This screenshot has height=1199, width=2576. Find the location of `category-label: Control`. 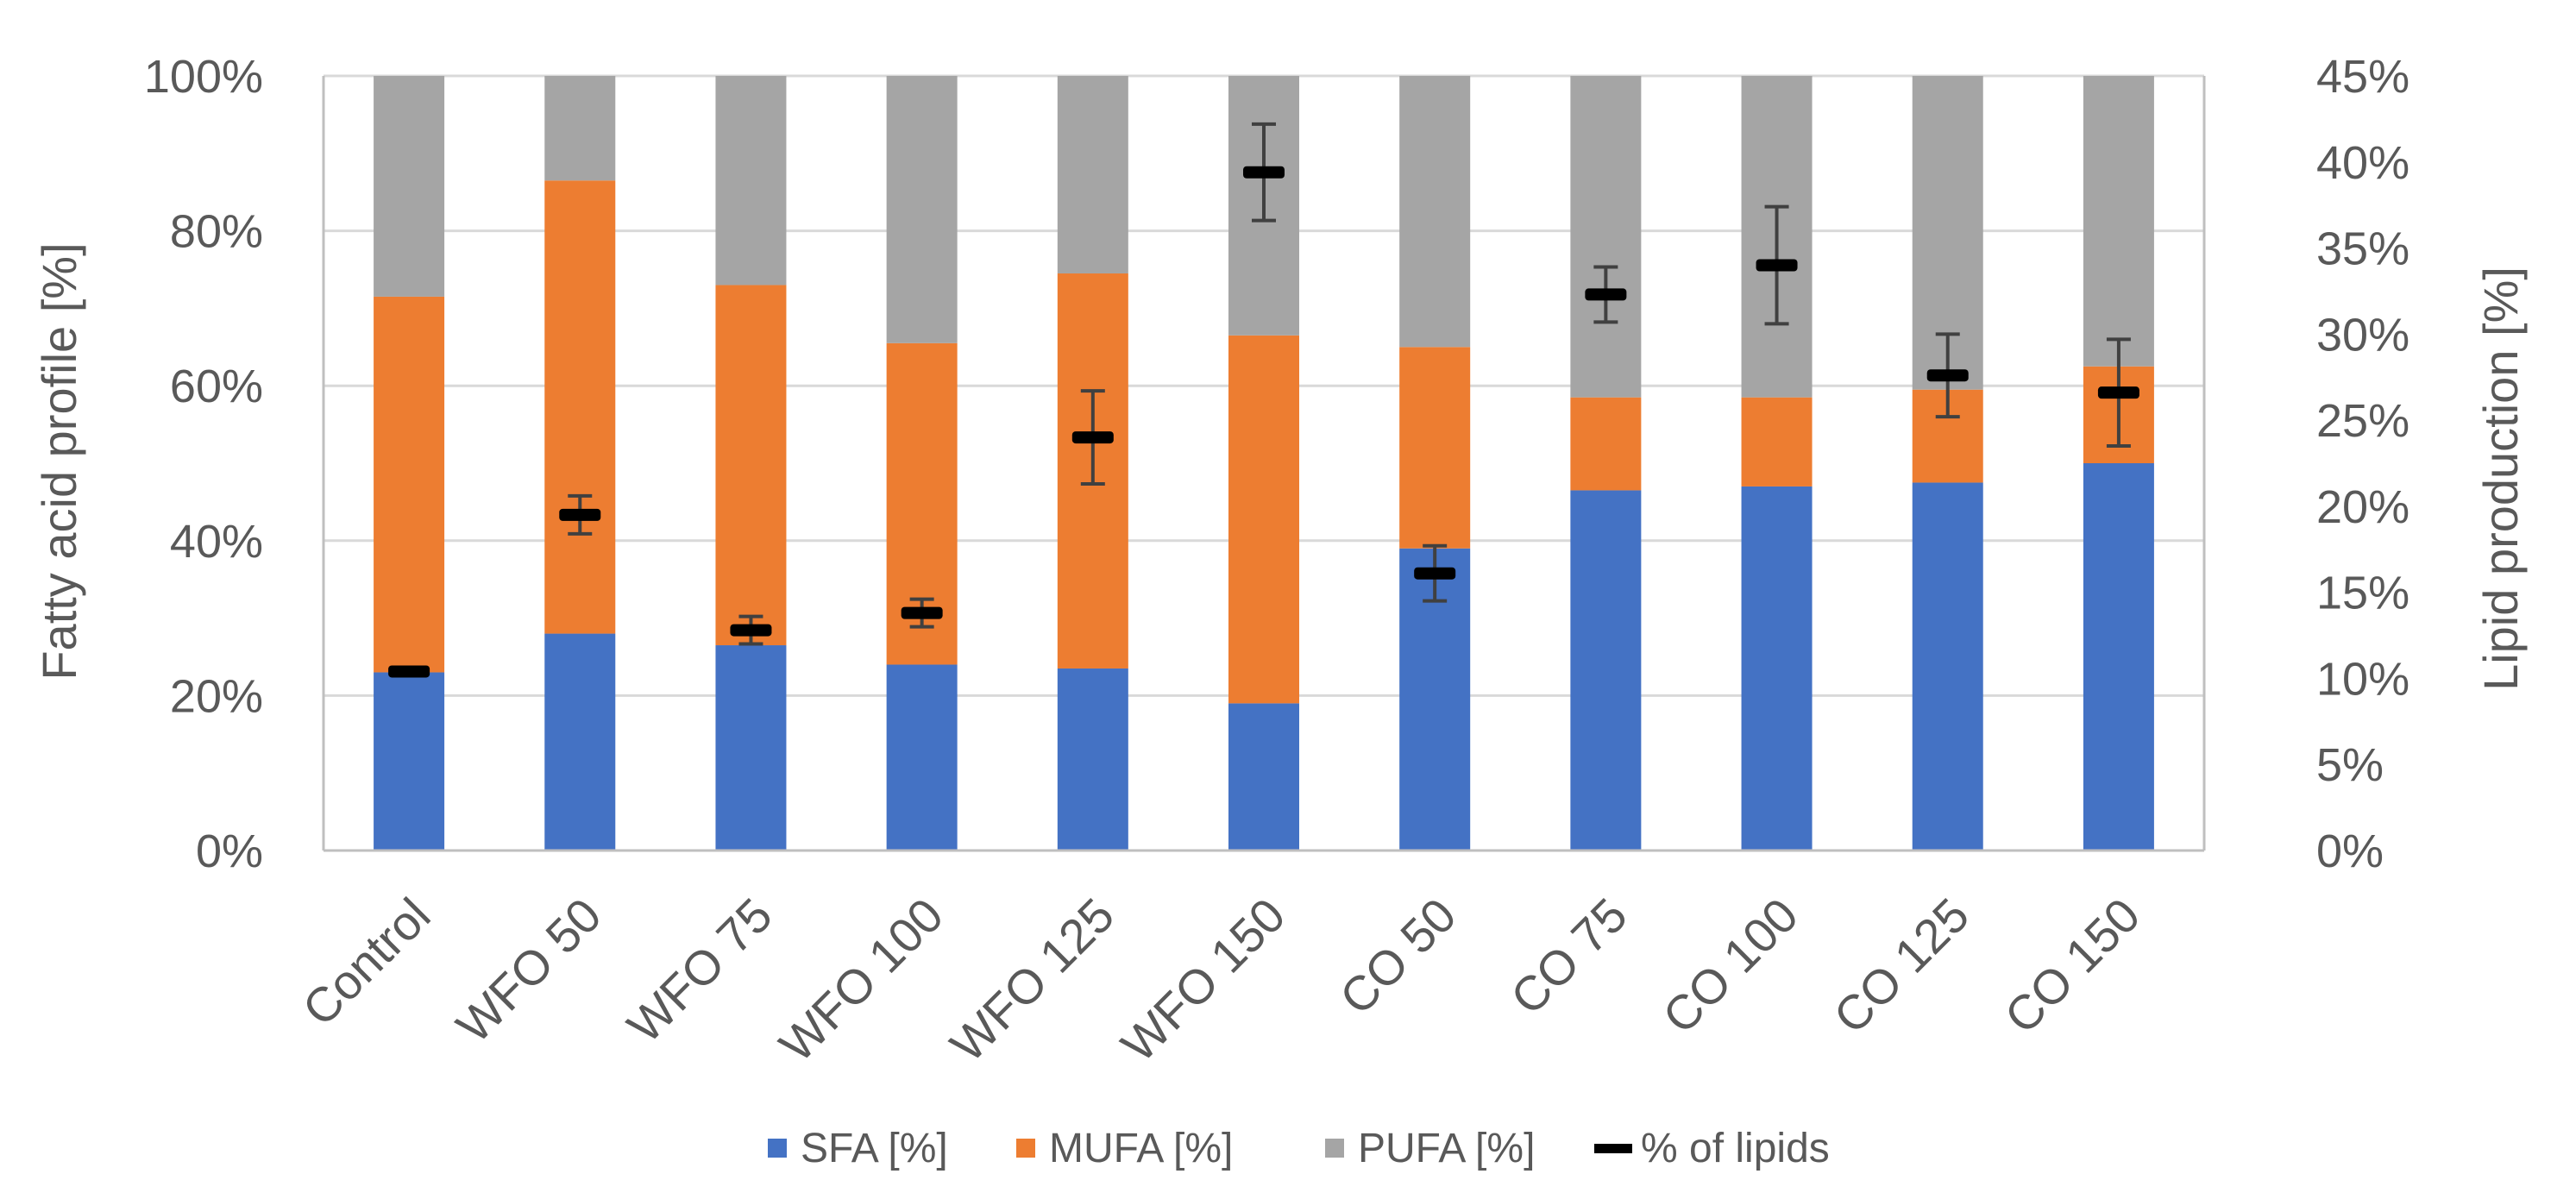

category-label: Control is located at coordinates (366, 962).